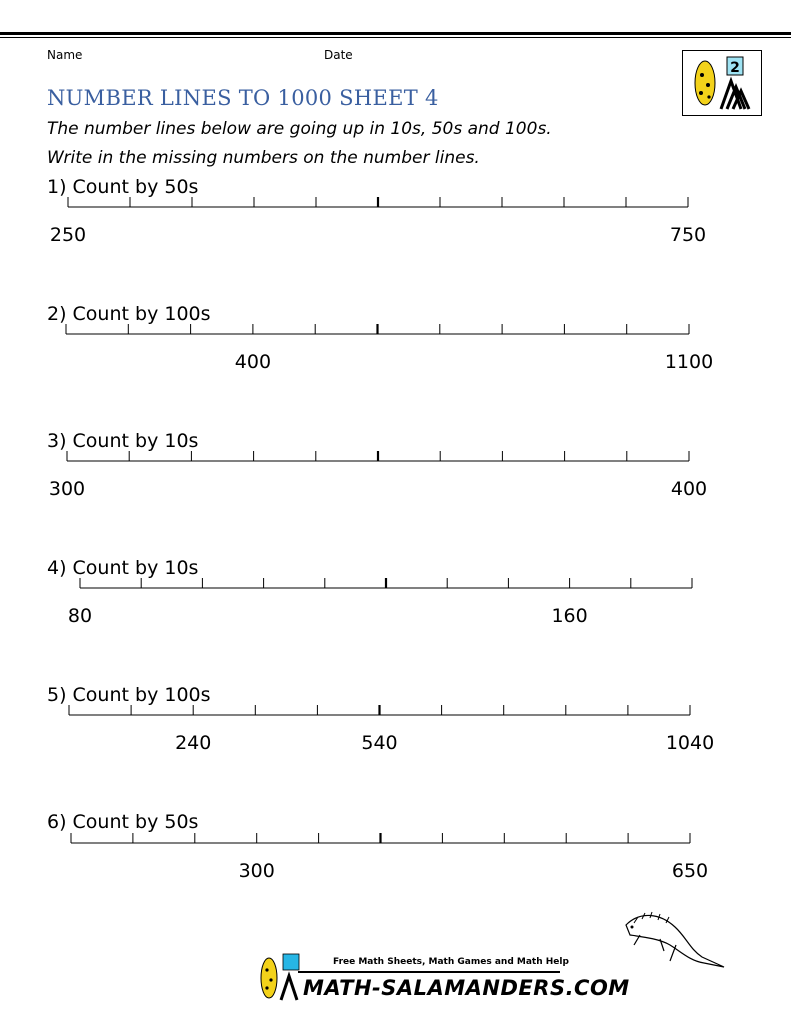 The width and height of the screenshot is (791, 1024). I want to click on salamander-logo: 2, so click(722, 83).